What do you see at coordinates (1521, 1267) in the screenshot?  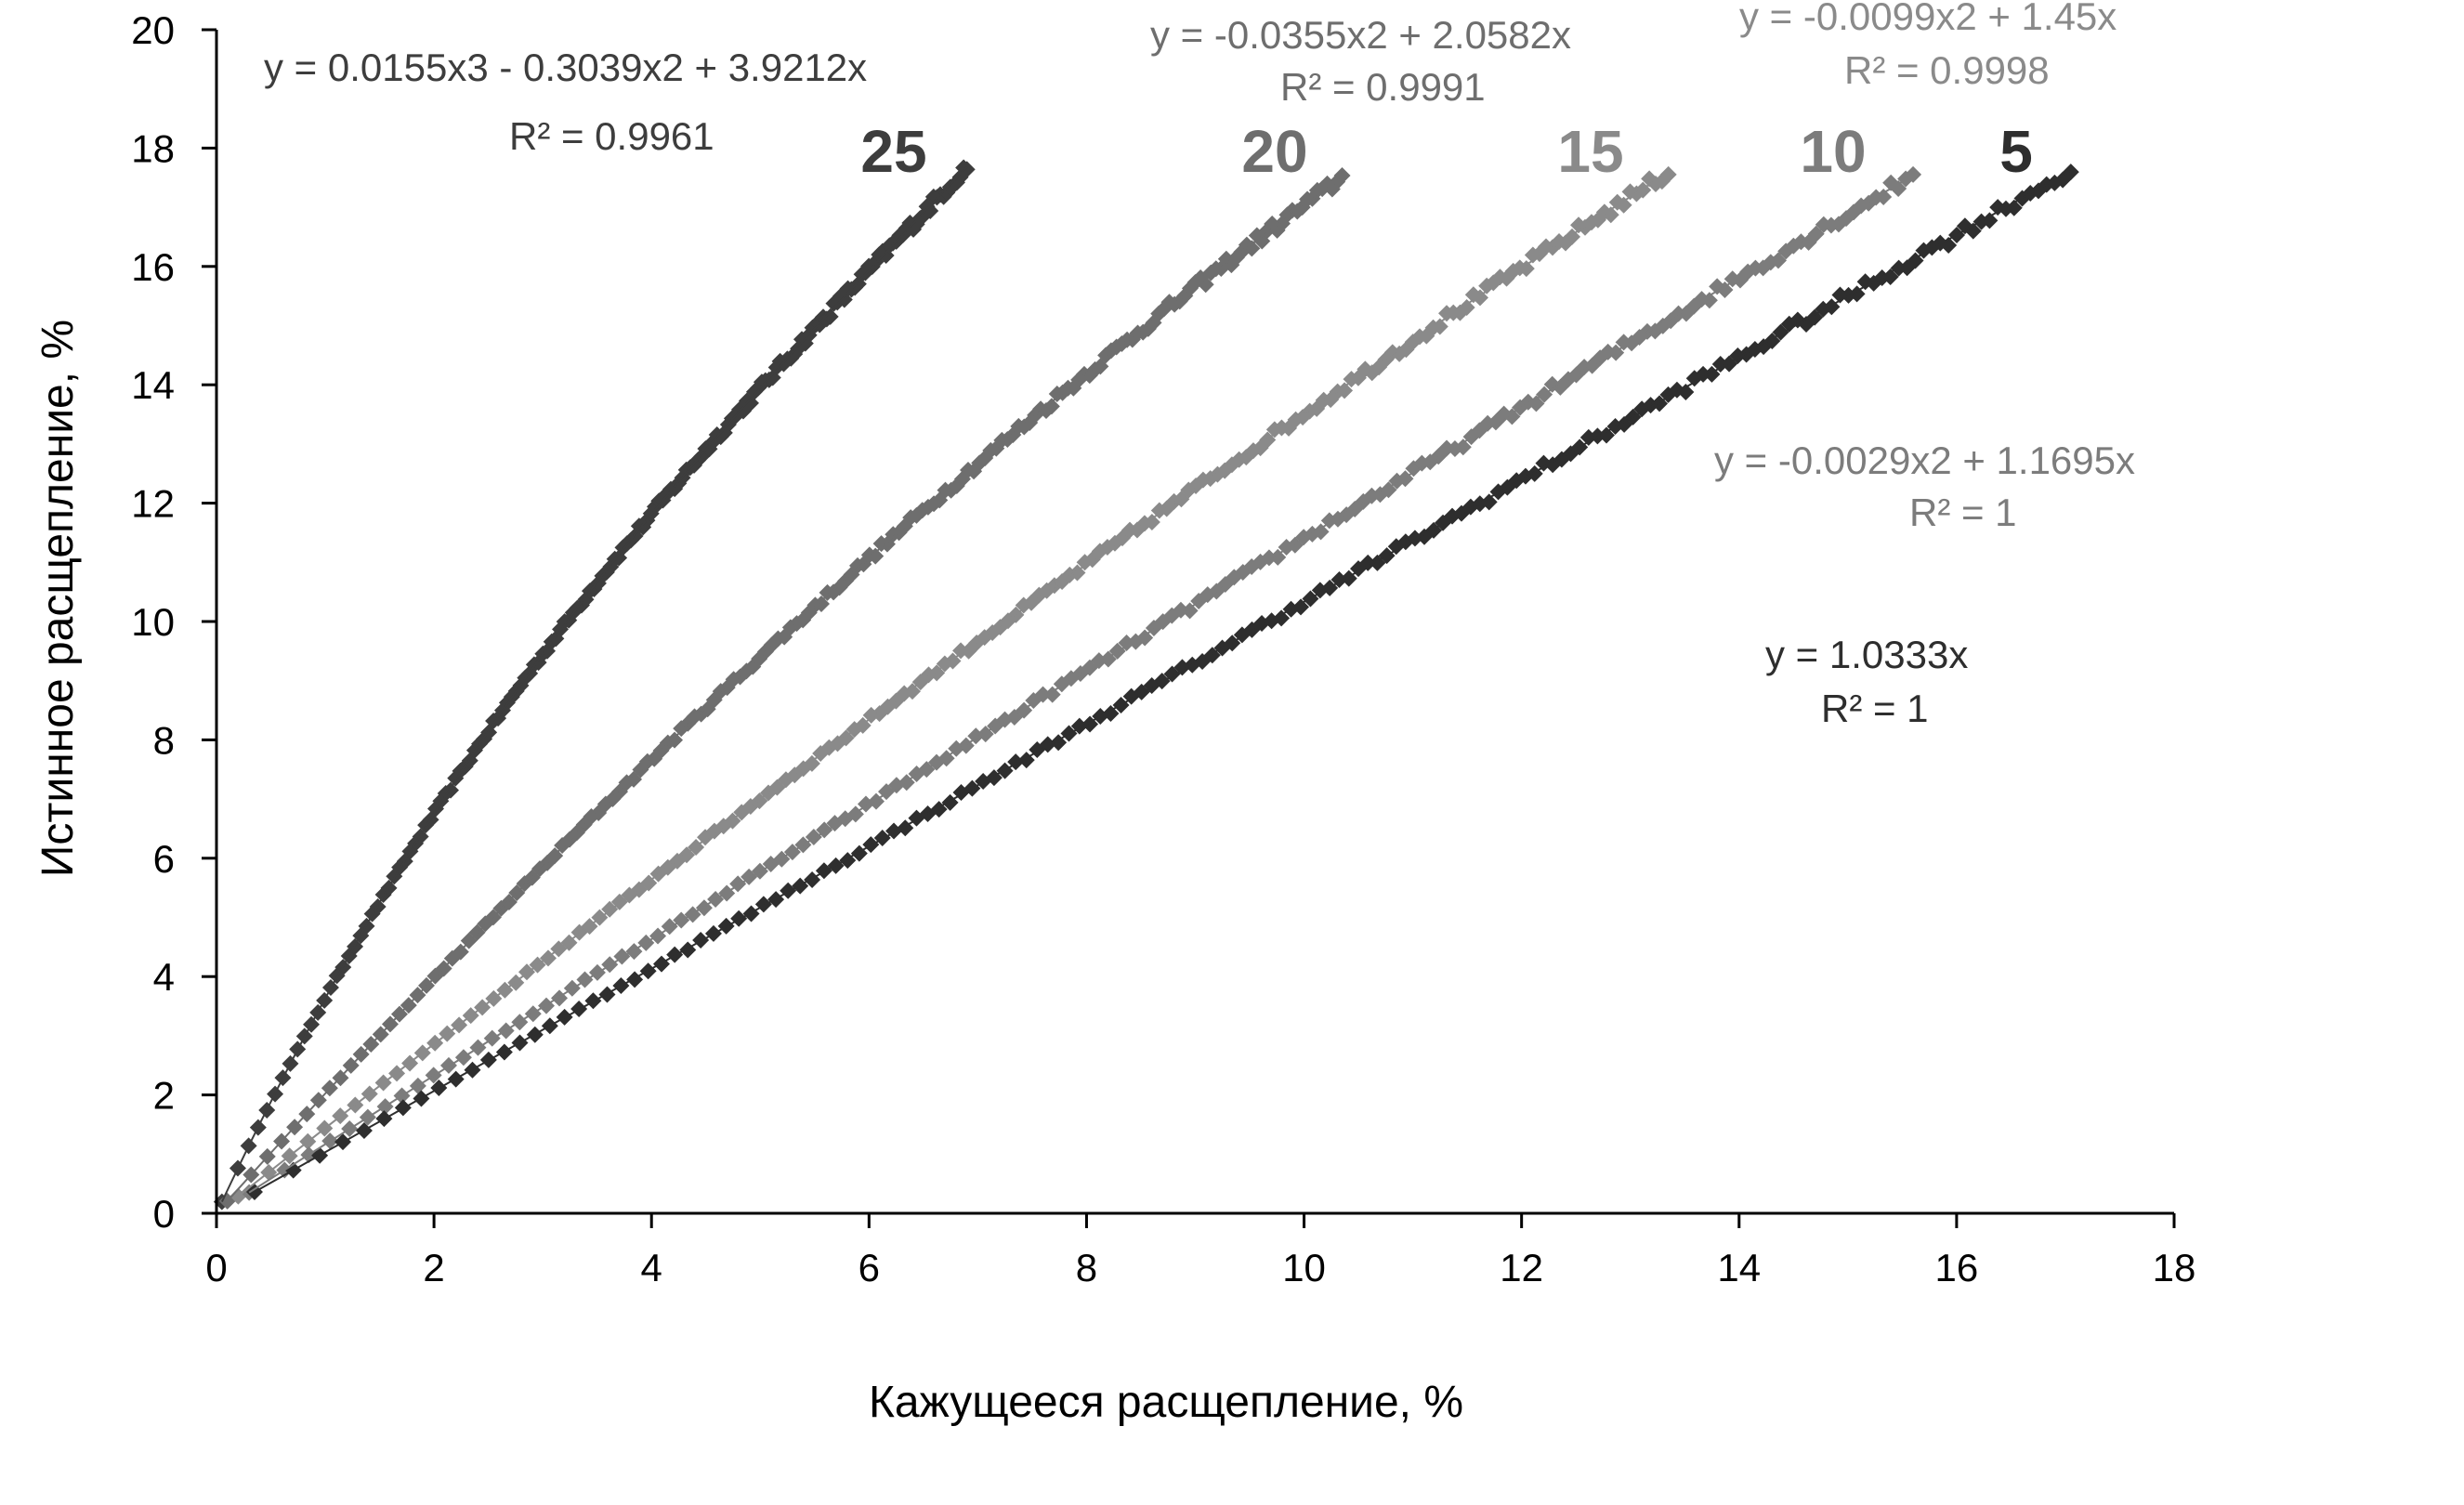 I see `x-tick-label: 12` at bounding box center [1521, 1267].